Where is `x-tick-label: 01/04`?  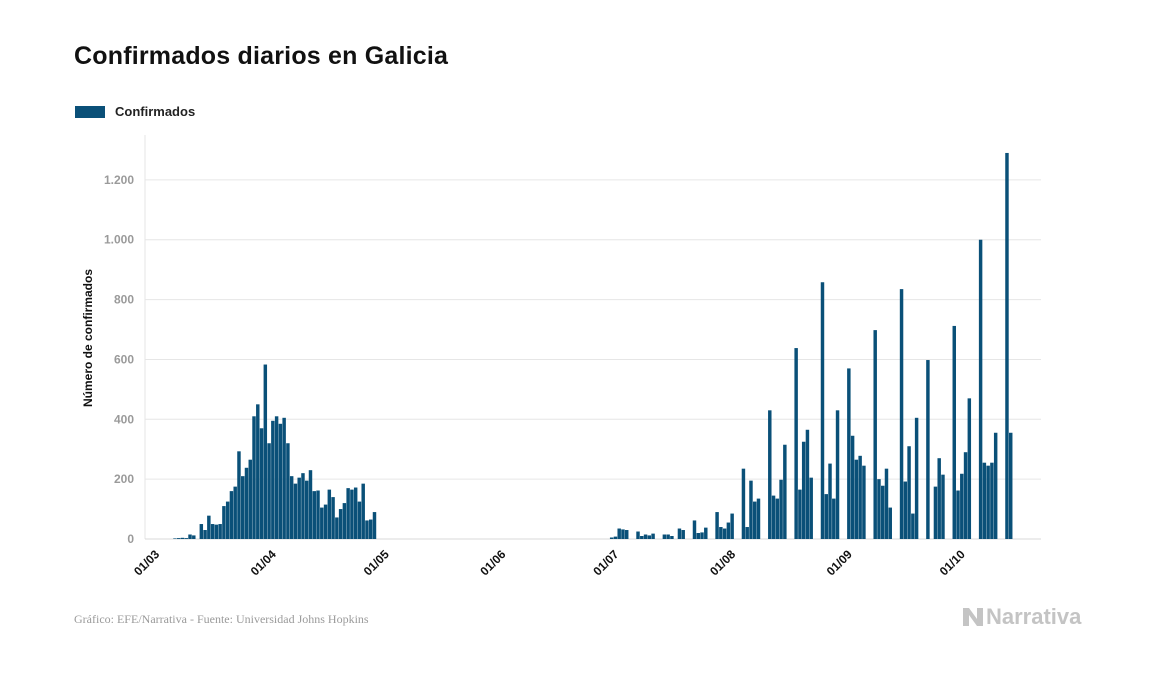 x-tick-label: 01/04 is located at coordinates (263, 562).